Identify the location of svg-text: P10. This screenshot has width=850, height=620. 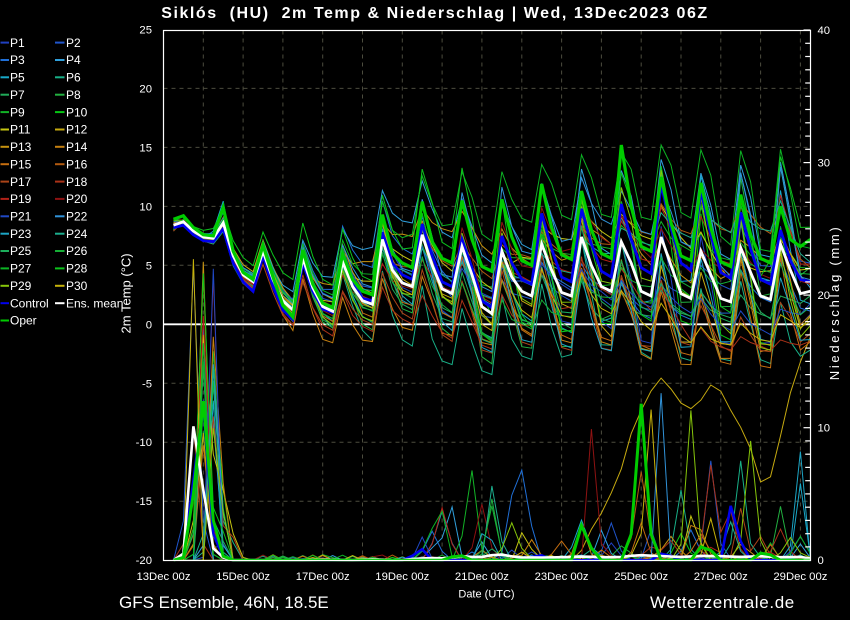
(77, 112).